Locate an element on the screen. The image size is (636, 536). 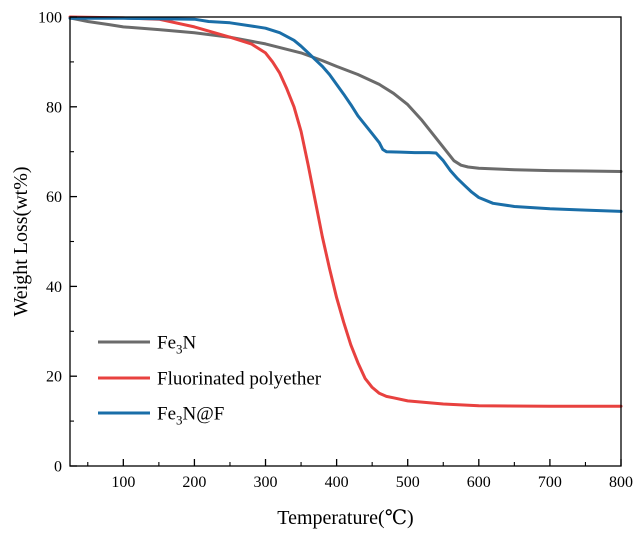
x-tick-label: 200 is located at coordinates (194, 482).